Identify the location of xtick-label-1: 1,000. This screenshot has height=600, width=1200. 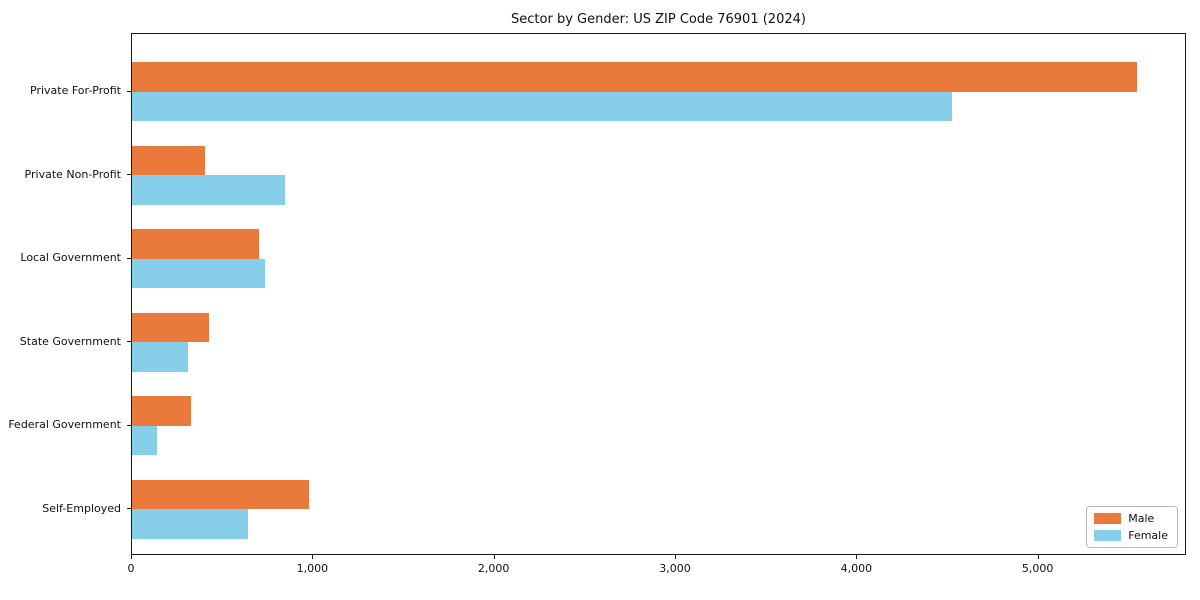
(312, 568).